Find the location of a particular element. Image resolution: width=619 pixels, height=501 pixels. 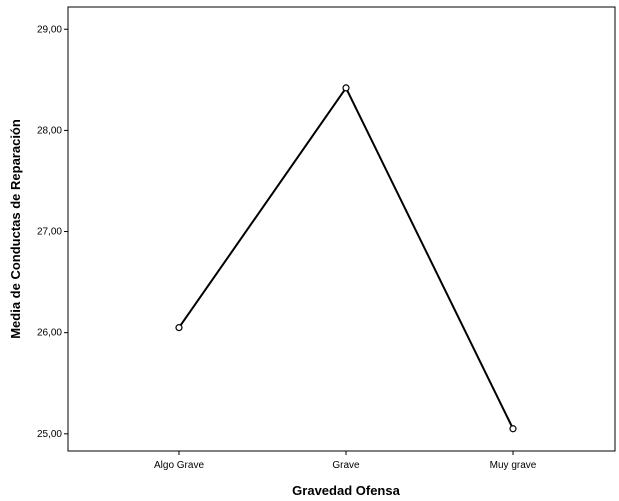

x-tick-label: Muy grave is located at coordinates (513, 465).